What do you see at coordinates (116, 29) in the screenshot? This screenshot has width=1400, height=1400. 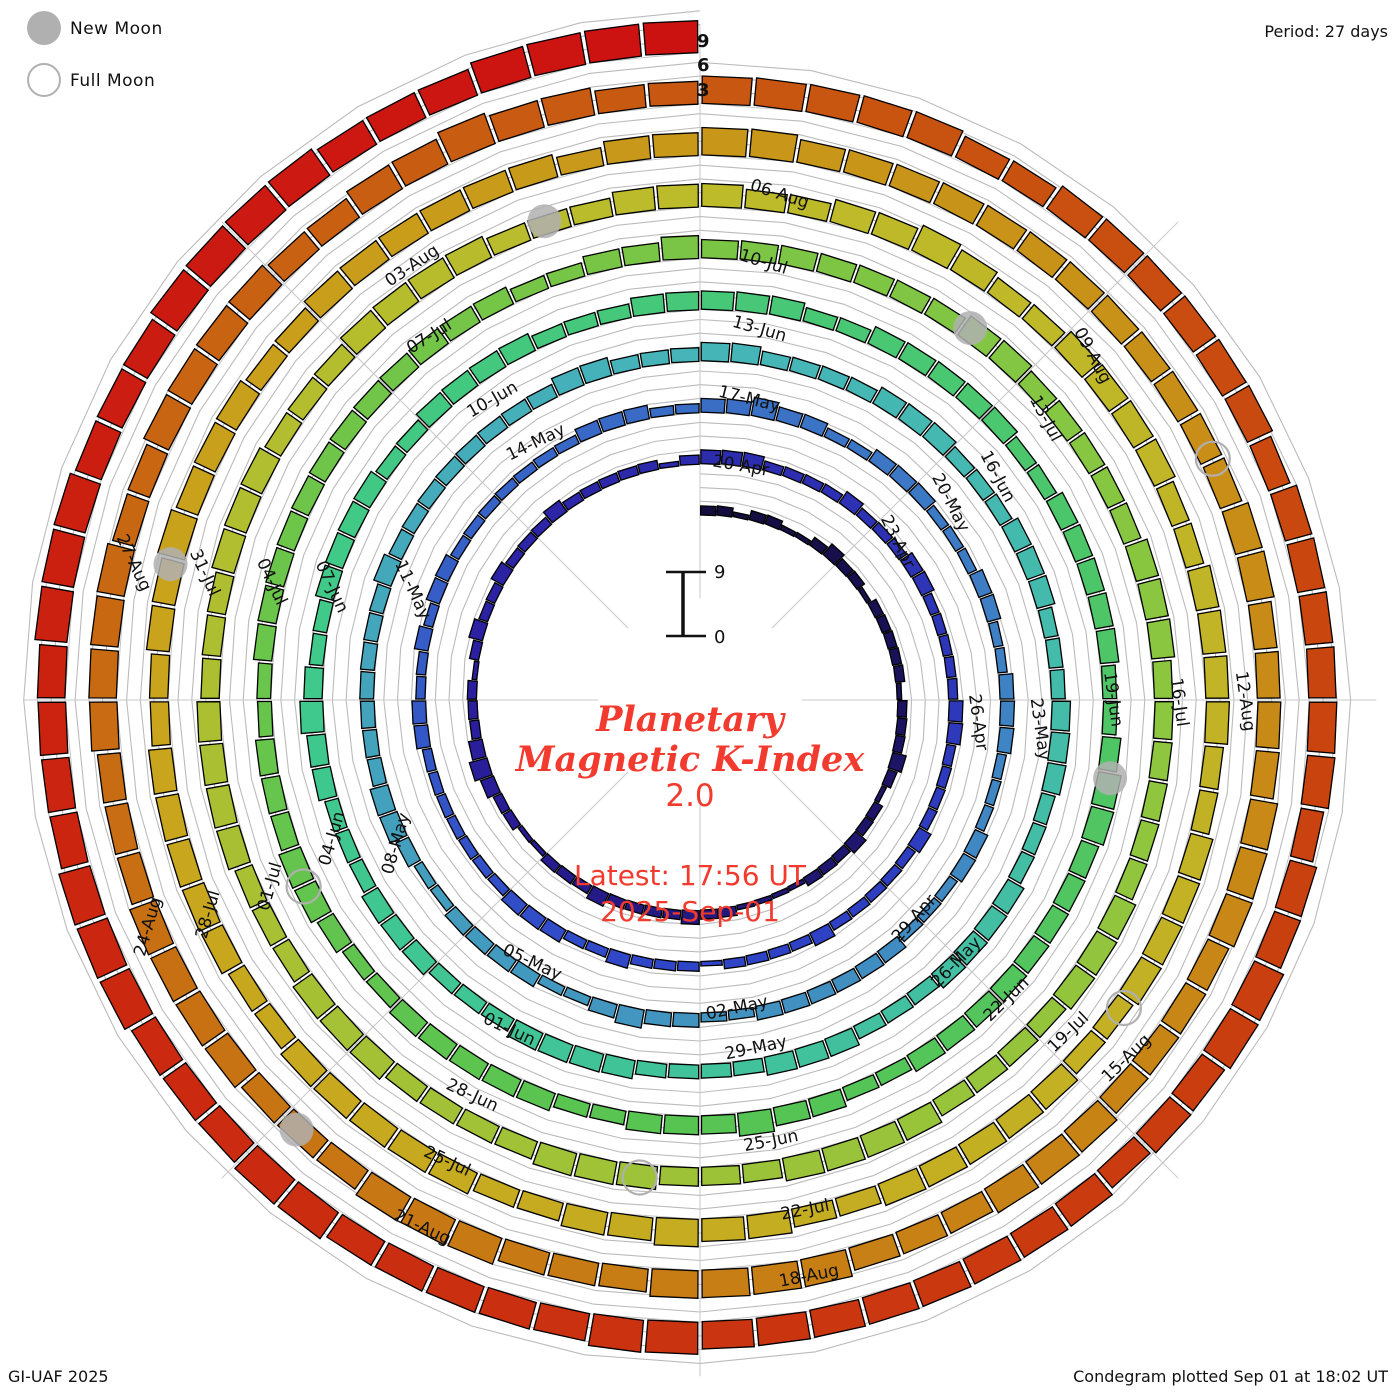 I see `new-moon-legend-label: New Moon` at bounding box center [116, 29].